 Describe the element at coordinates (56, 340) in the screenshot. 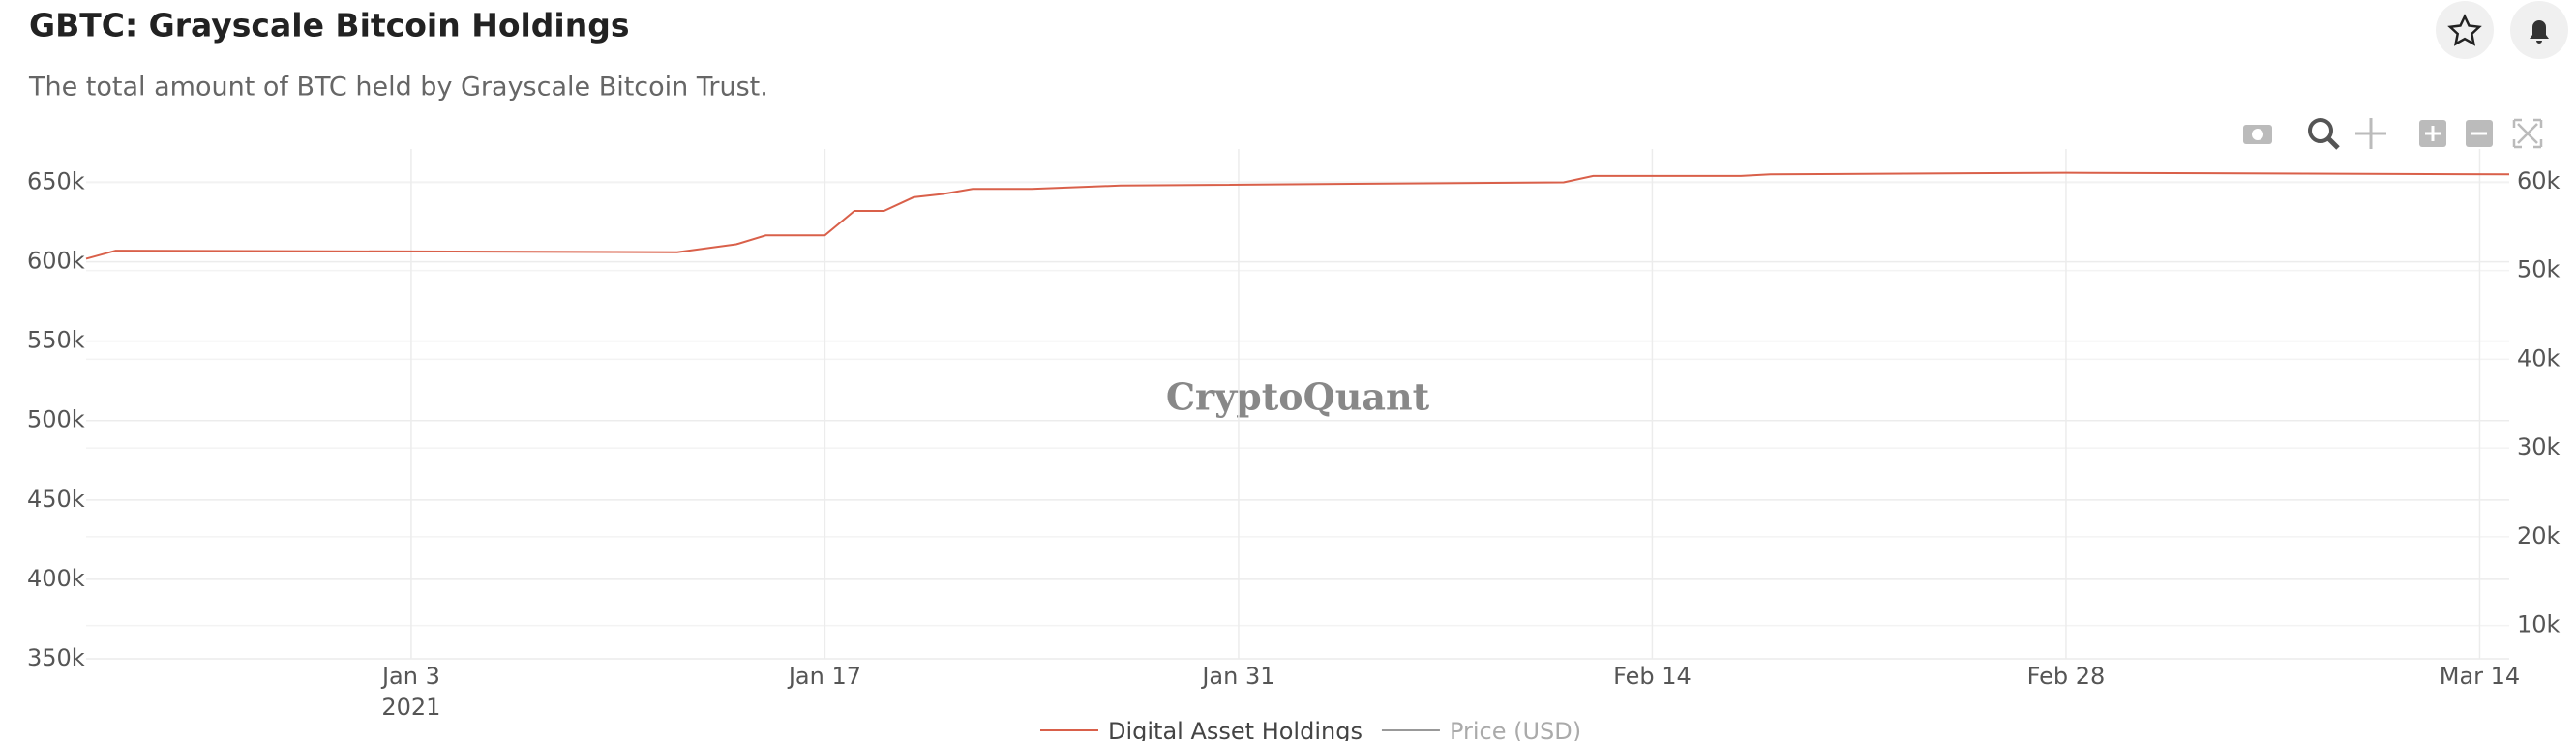

I see `y-tick-label: 550k` at that location.